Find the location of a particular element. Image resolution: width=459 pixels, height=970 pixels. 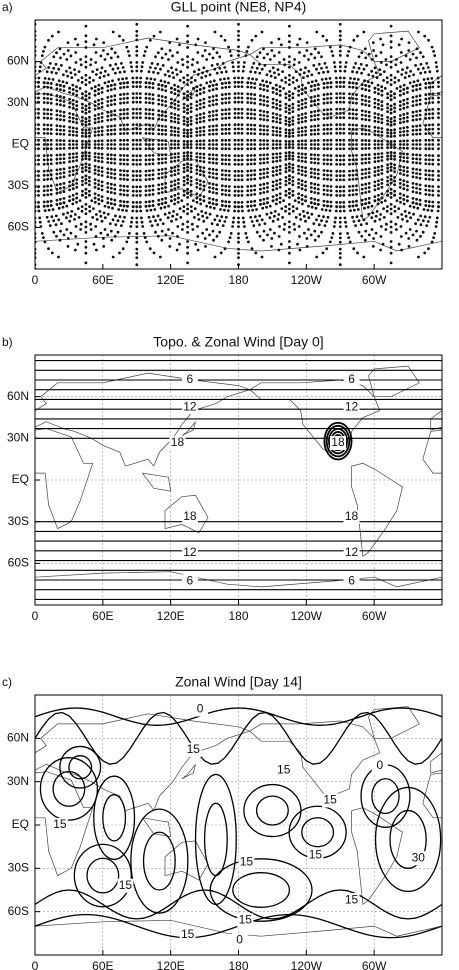

panel-label: c) is located at coordinates (7, 682).